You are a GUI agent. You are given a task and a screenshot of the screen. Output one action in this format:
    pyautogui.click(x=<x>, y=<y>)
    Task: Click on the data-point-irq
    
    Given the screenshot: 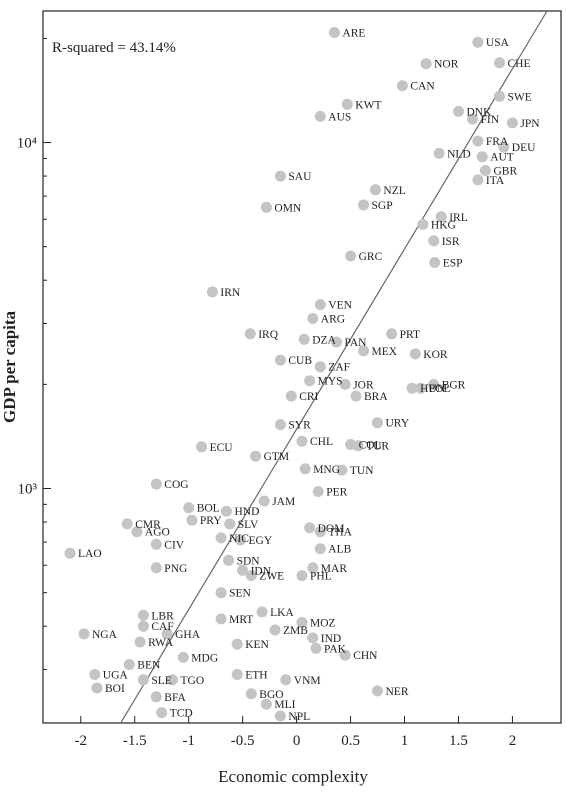 What is the action you would take?
    pyautogui.click(x=250, y=334)
    